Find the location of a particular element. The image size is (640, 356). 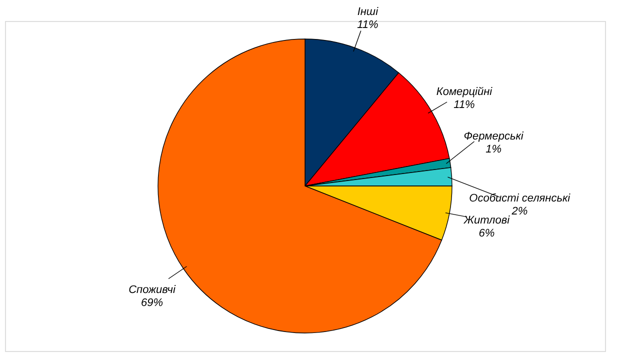

slice-label: Особисті селянські is located at coordinates (520, 198).